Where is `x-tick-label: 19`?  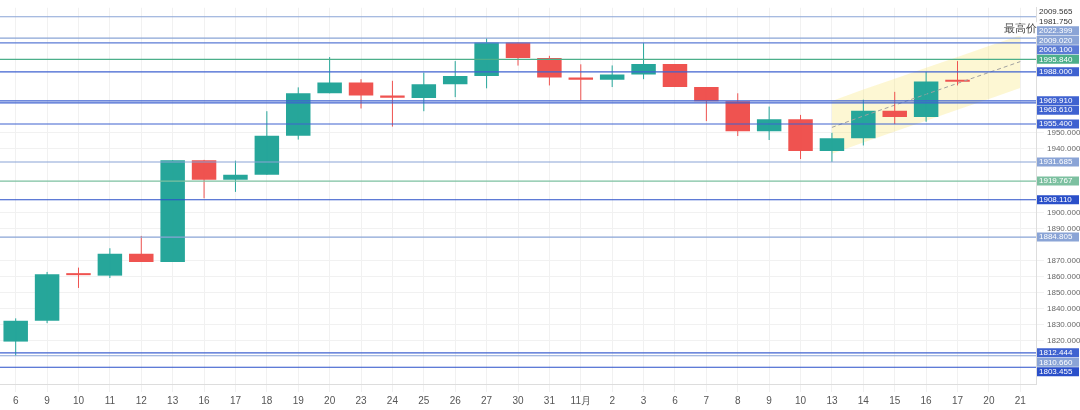 x-tick-label: 19 is located at coordinates (298, 400).